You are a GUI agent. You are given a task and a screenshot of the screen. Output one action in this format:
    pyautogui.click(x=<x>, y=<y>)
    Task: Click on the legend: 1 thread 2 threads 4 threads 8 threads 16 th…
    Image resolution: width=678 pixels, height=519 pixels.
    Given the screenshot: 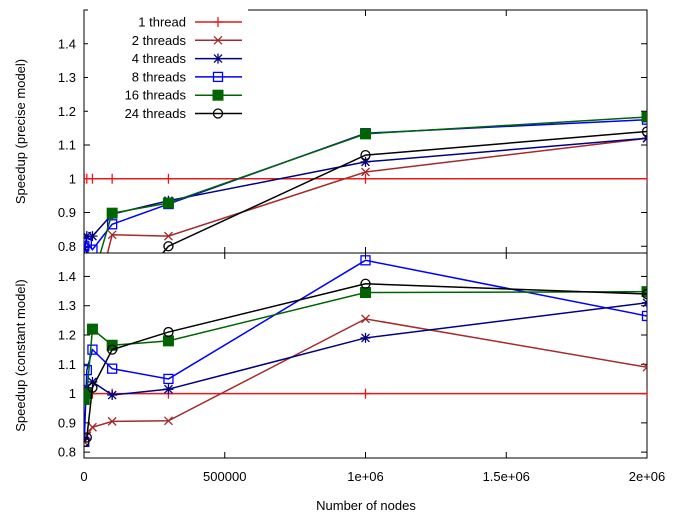 What is the action you would take?
    pyautogui.click(x=168, y=66)
    